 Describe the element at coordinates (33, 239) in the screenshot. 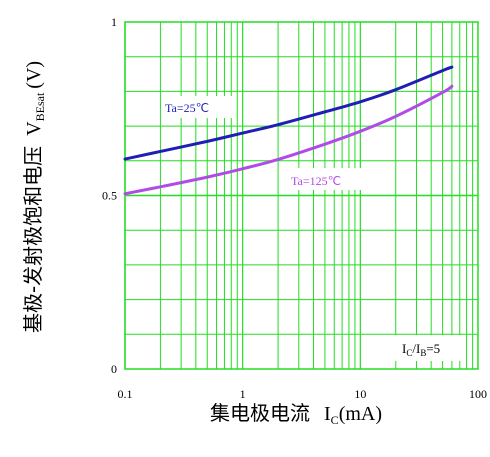

I see `y-axis-title-text: 基极-发射极饱和电压` at that location.